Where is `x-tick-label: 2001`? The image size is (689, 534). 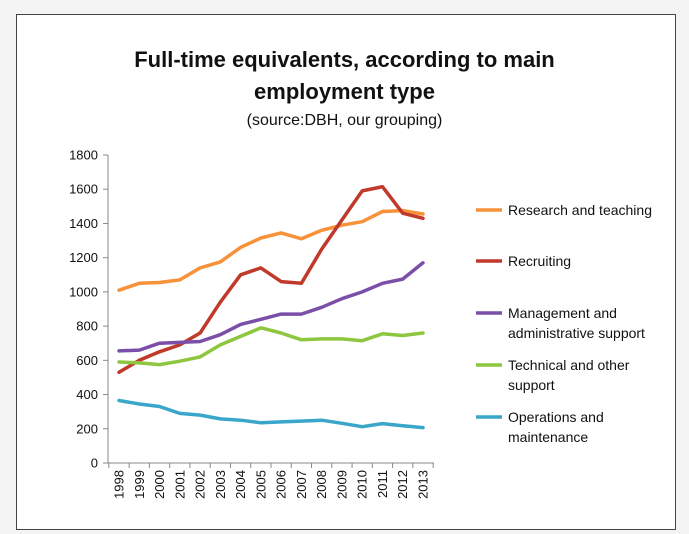
x-tick-label: 2001 is located at coordinates (179, 484).